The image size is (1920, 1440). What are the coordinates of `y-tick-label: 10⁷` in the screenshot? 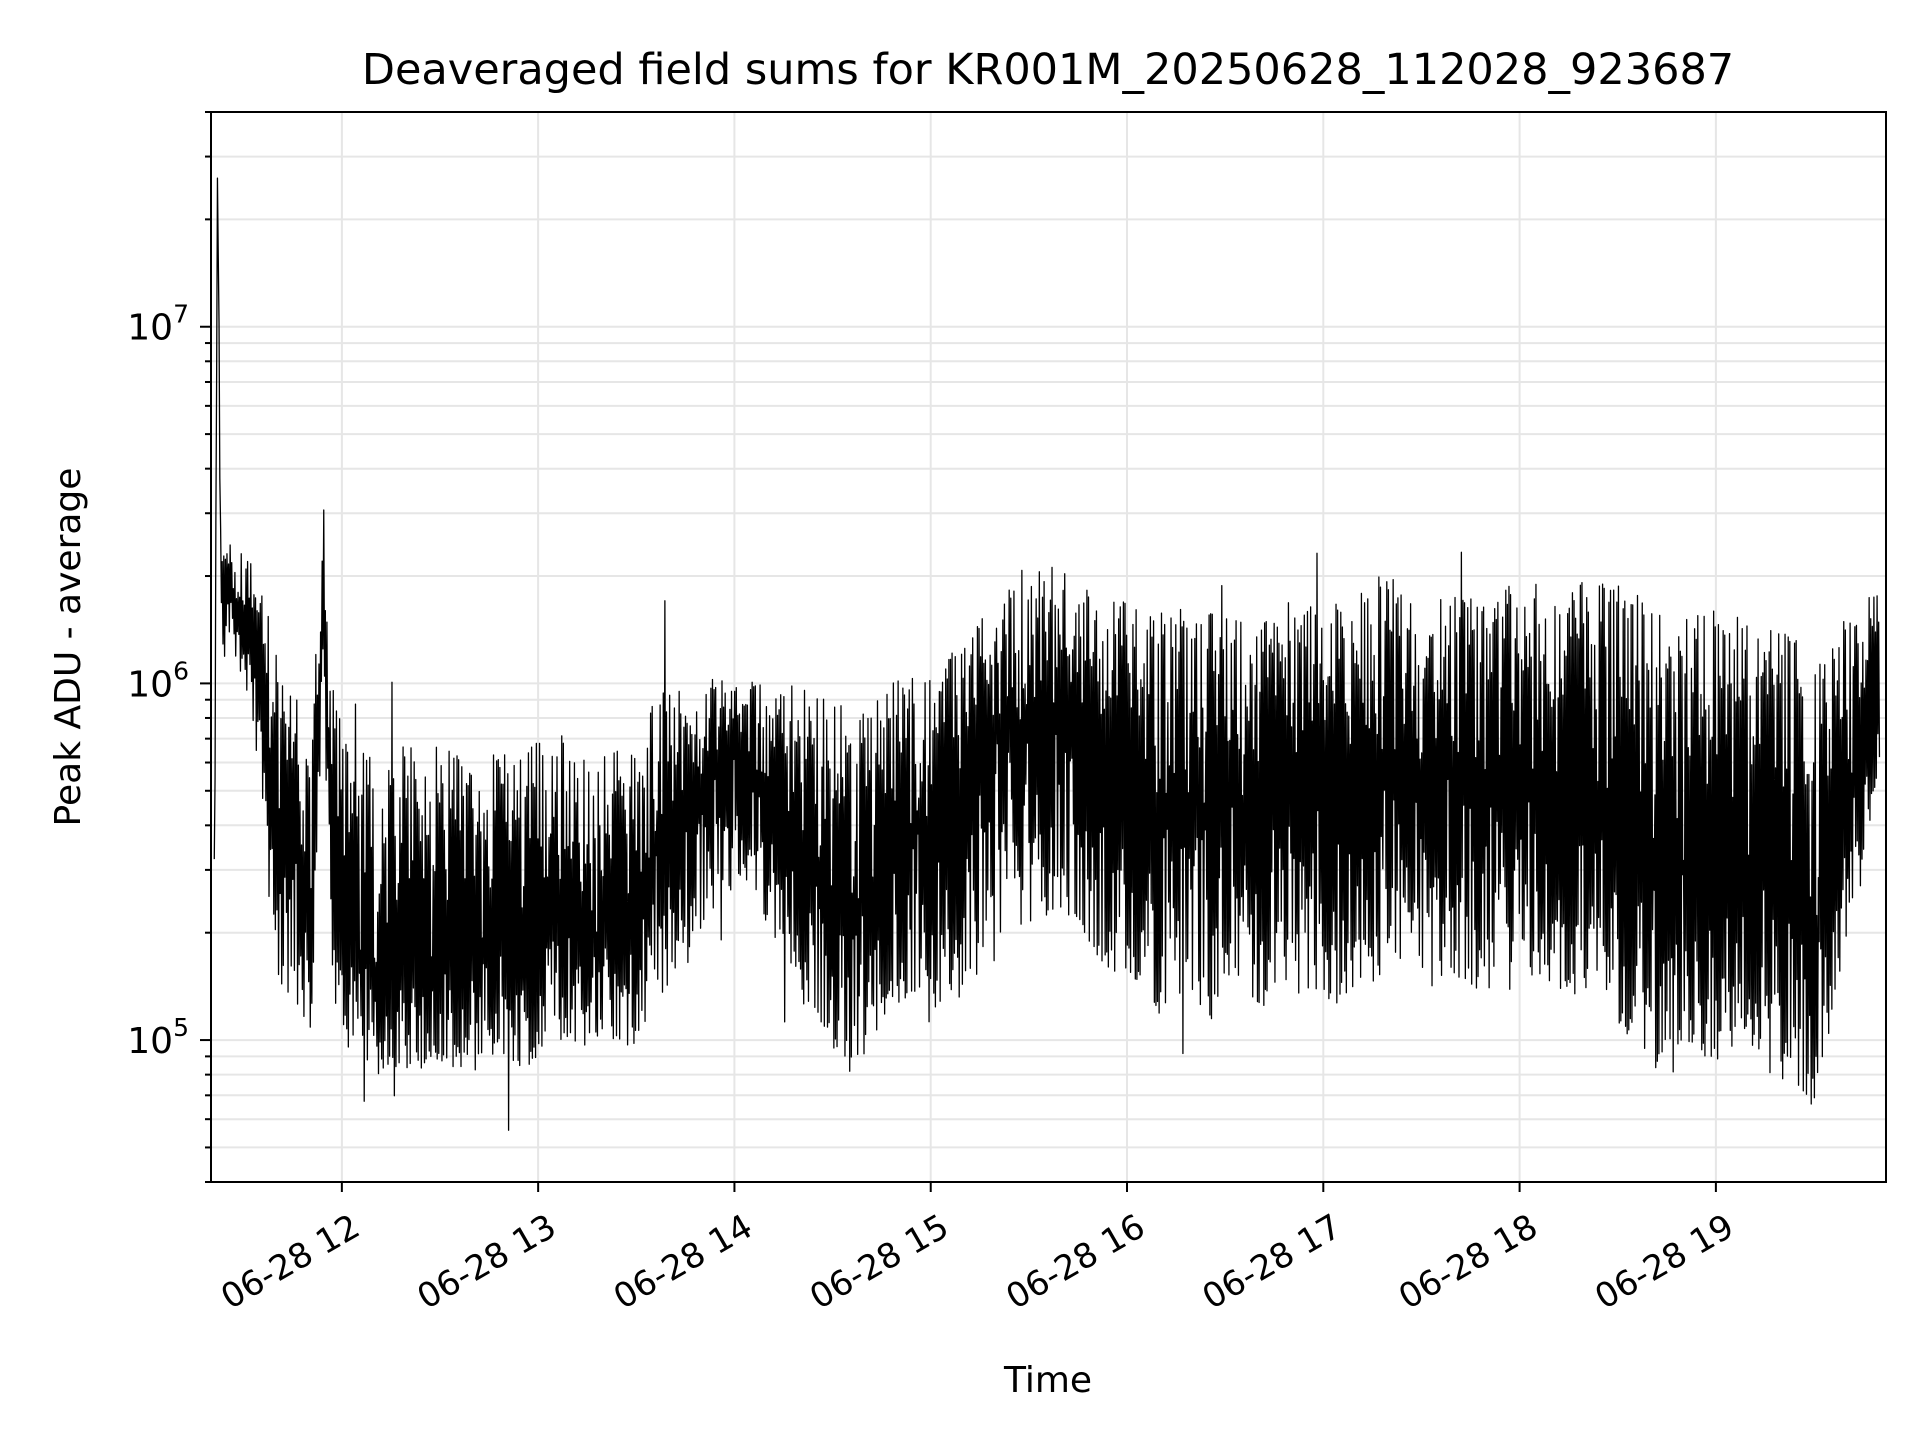 It's located at (158, 324).